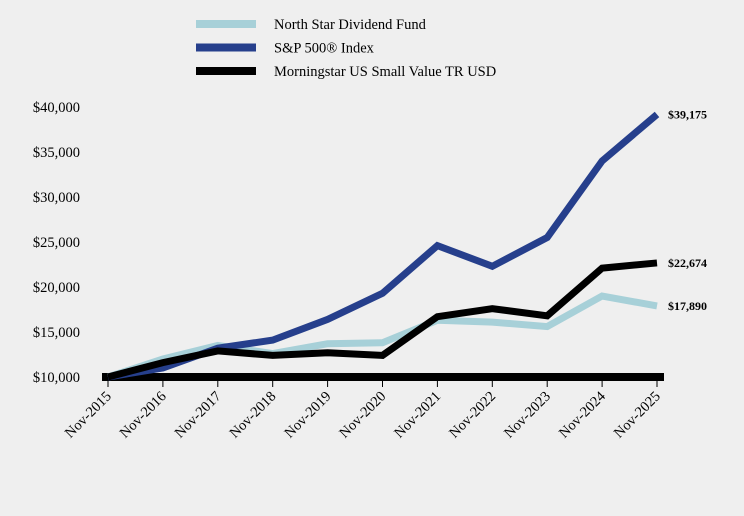  I want to click on legend-item-s-p-500-index: S&P 500® Index, so click(285, 49).